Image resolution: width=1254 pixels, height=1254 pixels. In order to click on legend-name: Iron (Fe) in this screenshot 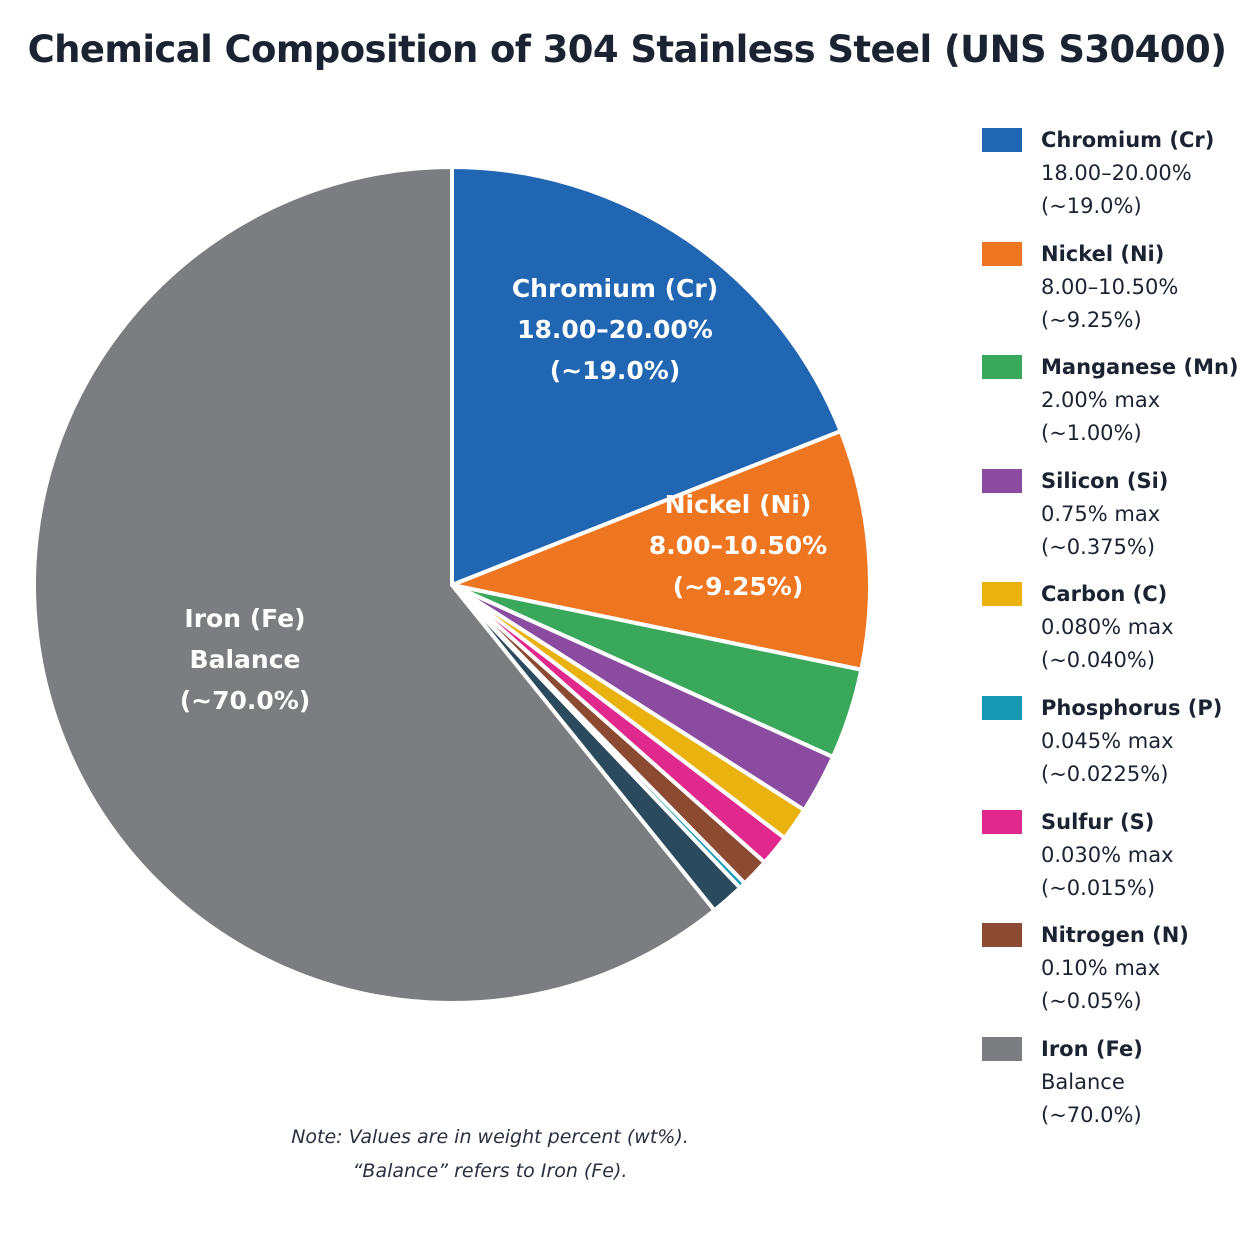, I will do `click(1092, 1048)`.